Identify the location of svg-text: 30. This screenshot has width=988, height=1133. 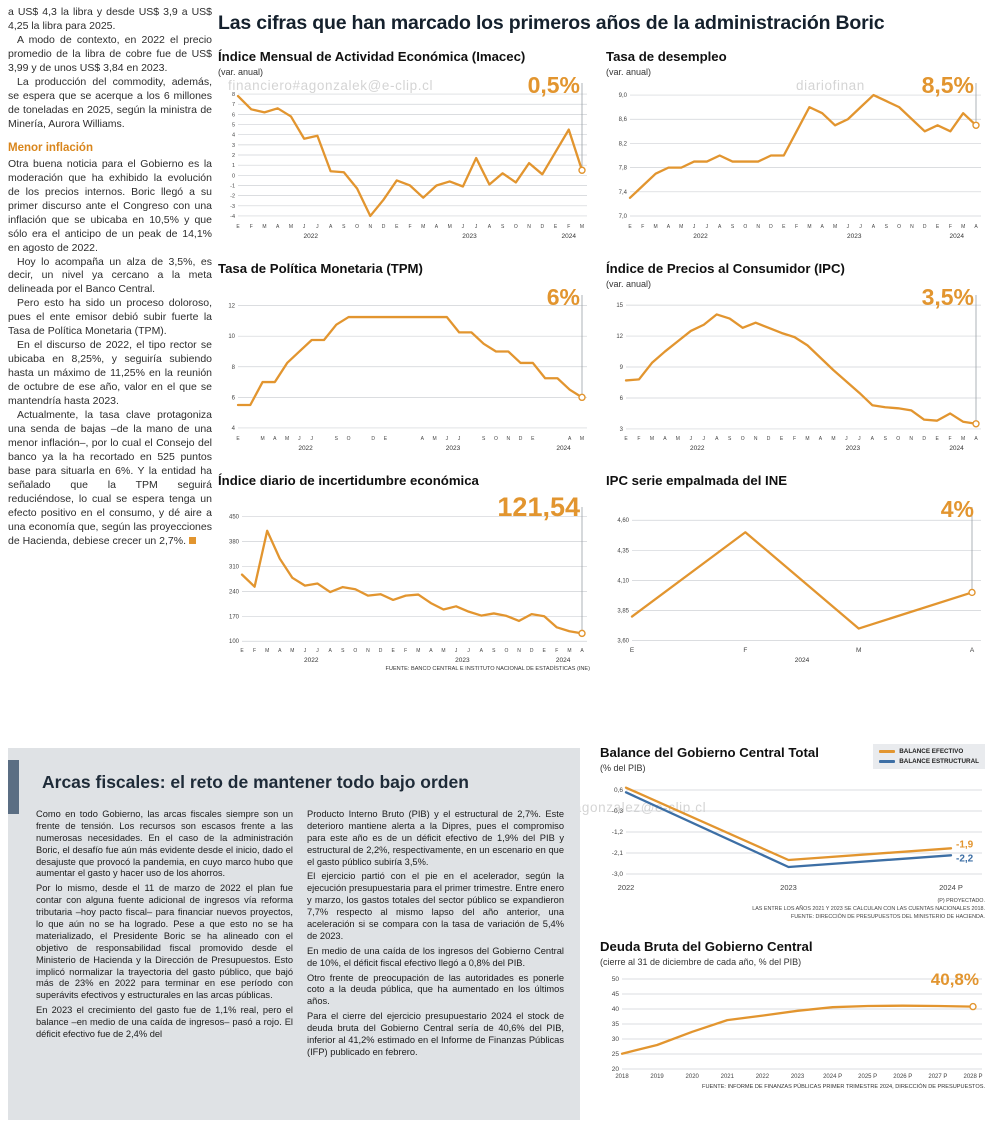
(616, 1039).